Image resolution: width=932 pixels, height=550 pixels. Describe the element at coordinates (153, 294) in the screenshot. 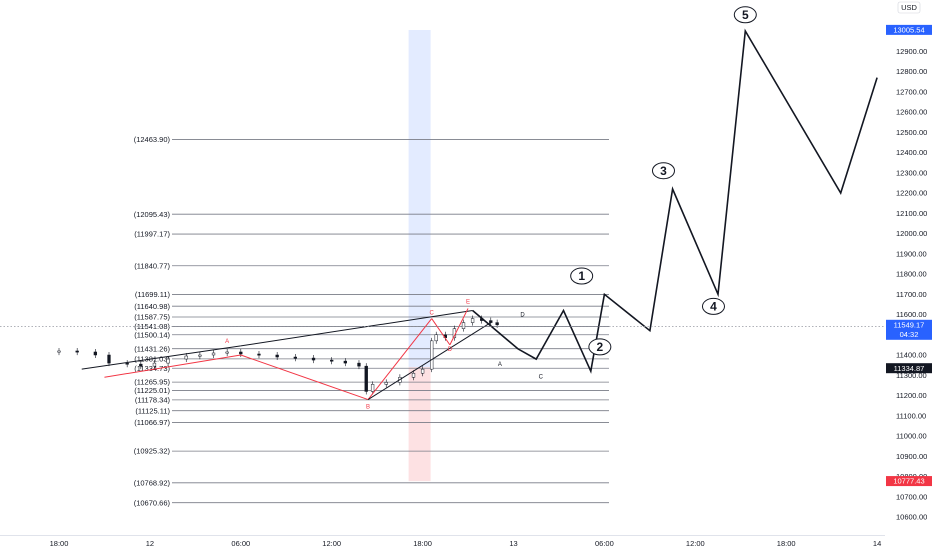

I see `fib-level-label: (11699.11)` at that location.